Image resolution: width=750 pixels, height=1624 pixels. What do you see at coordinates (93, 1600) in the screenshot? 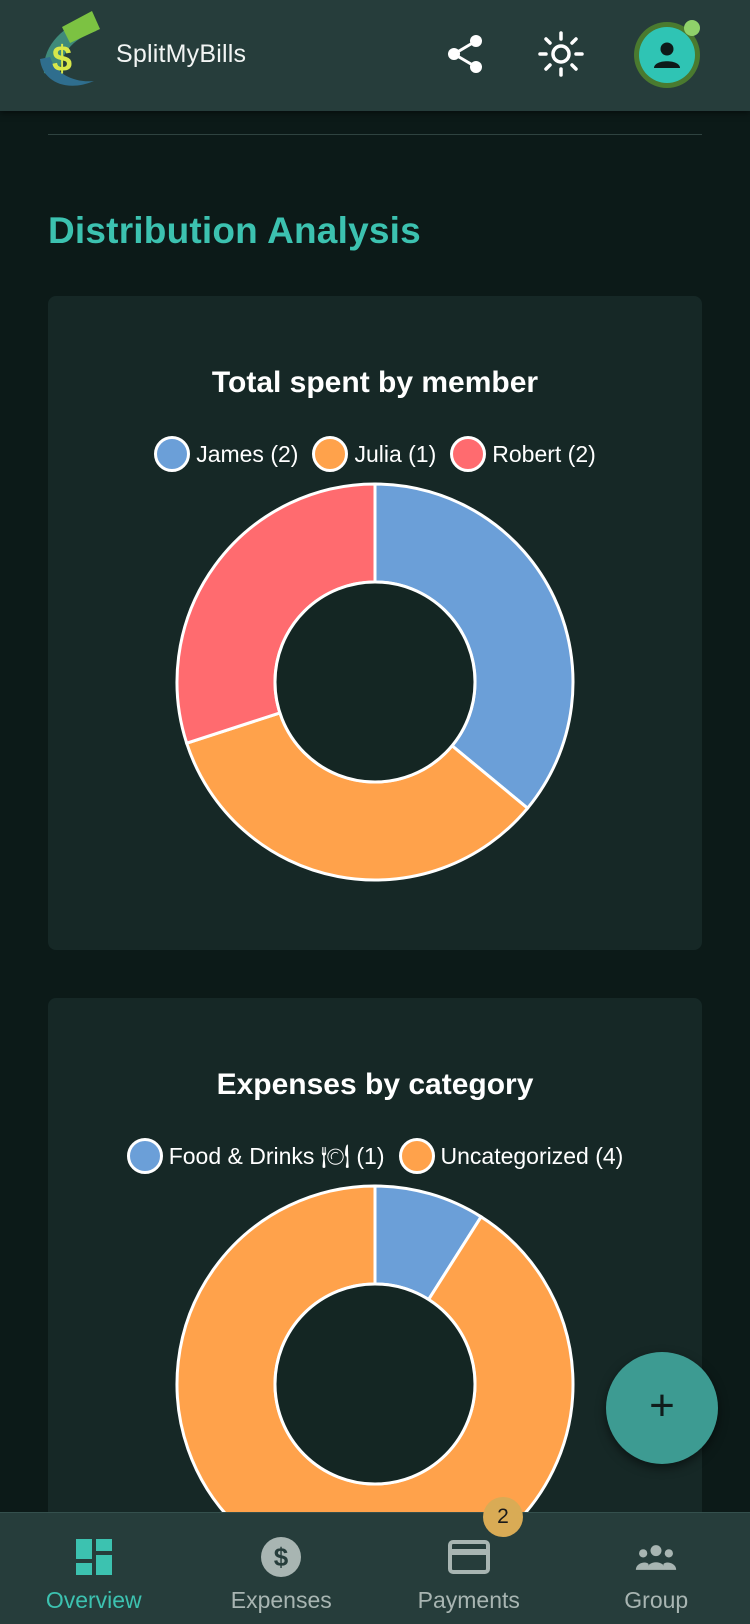
I see `nav-label: Overview` at bounding box center [93, 1600].